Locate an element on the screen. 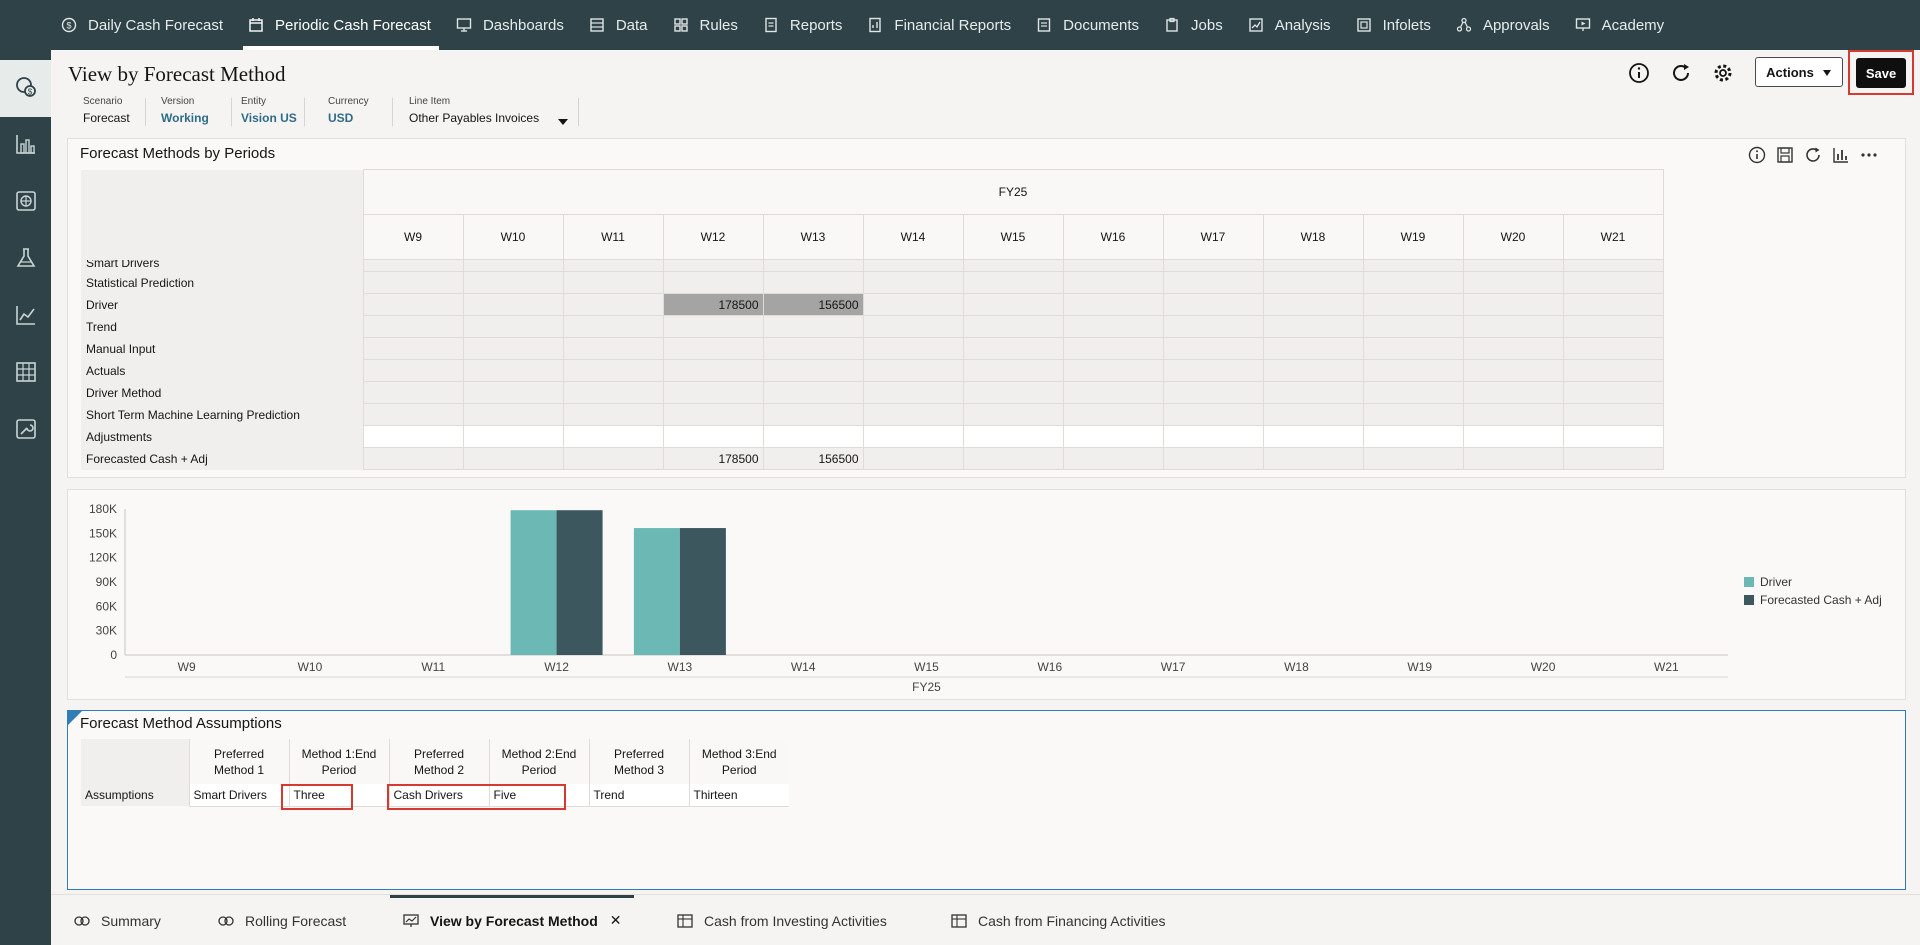 Image resolution: width=1920 pixels, height=945 pixels. assumption-cell: Cash Drivers is located at coordinates (438, 795).